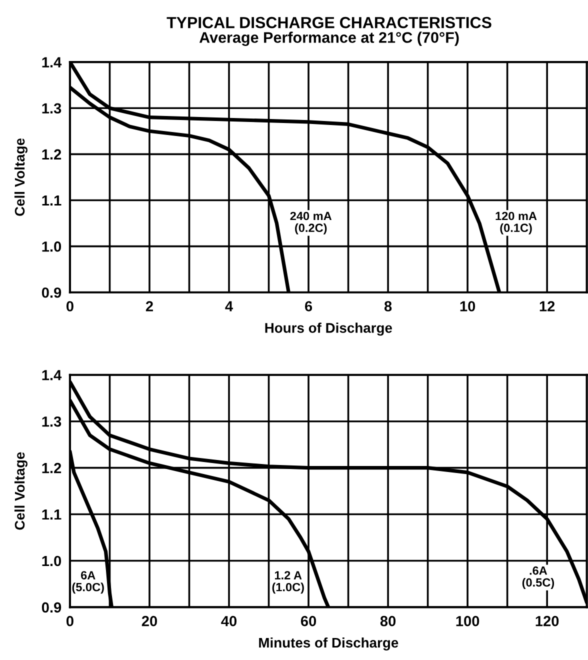 This screenshot has height=660, width=588. Describe the element at coordinates (468, 621) in the screenshot. I see `x-tick-label: 100` at that location.